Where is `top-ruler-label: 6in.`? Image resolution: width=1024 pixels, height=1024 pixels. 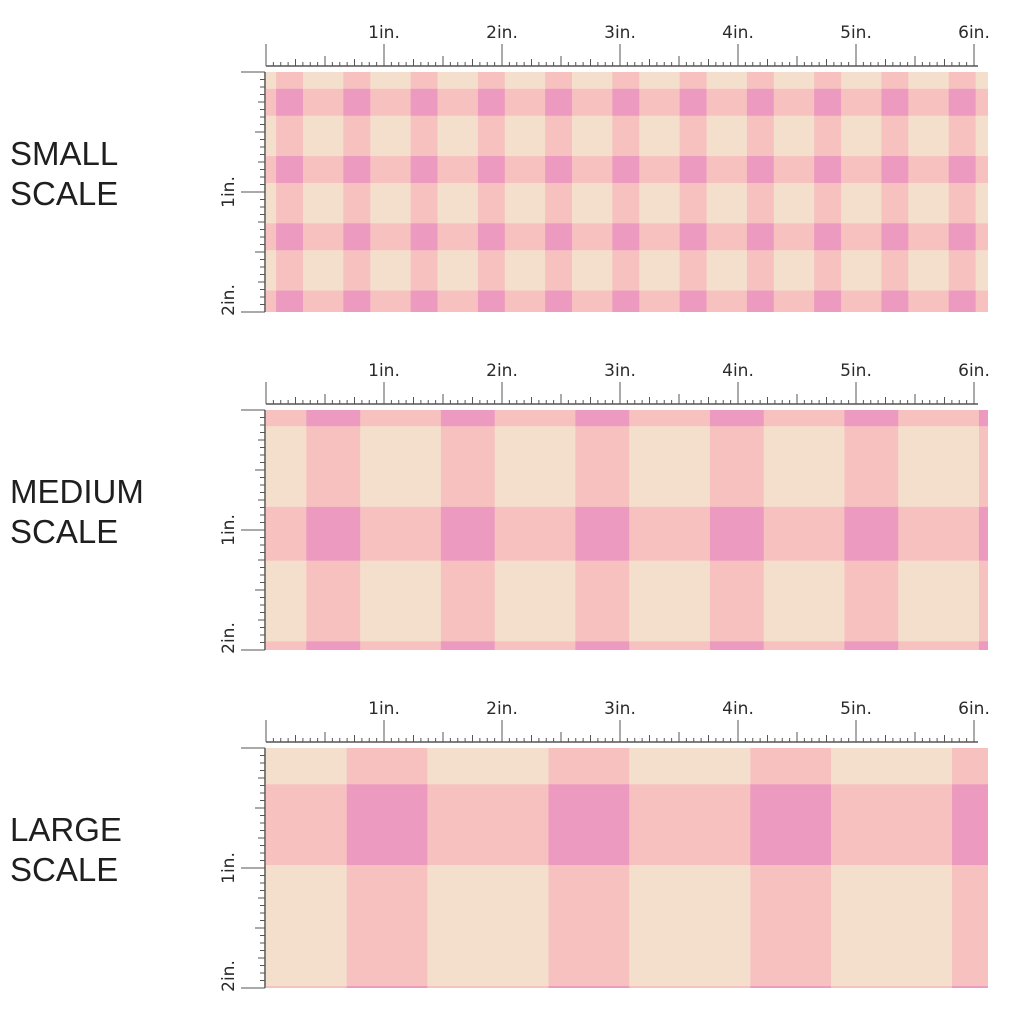 top-ruler-label: 6in. is located at coordinates (974, 33).